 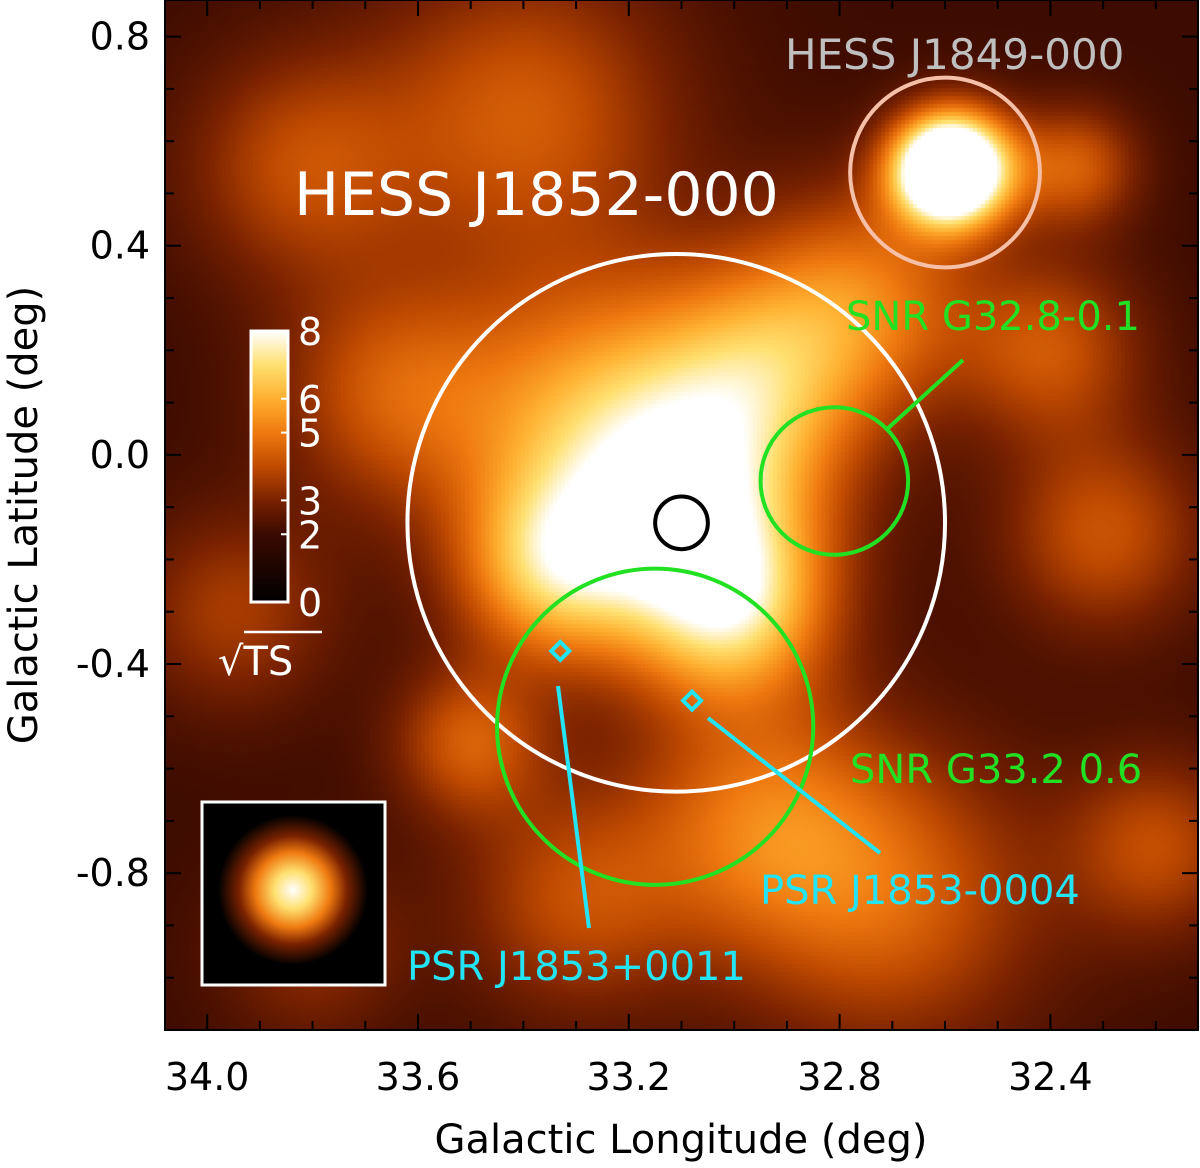 I want to click on psr-j1853-0011-label: PSR J1853+0011, so click(x=576, y=967).